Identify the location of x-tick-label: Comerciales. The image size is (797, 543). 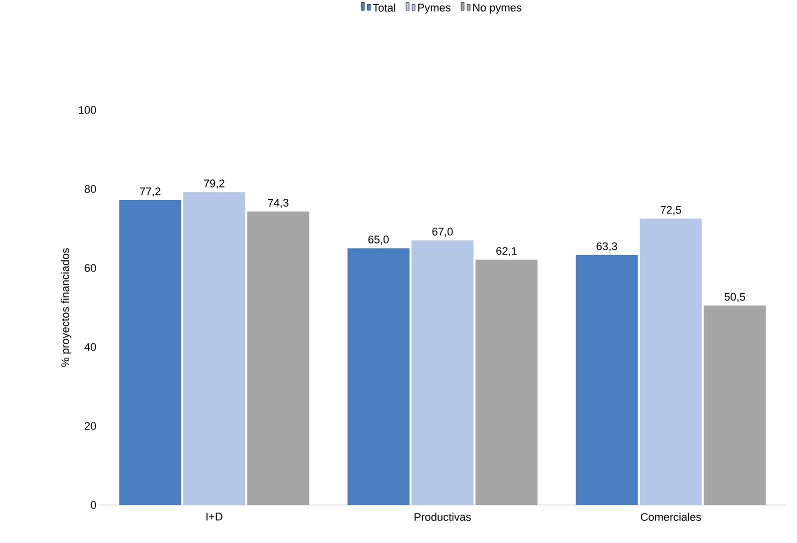
(670, 516).